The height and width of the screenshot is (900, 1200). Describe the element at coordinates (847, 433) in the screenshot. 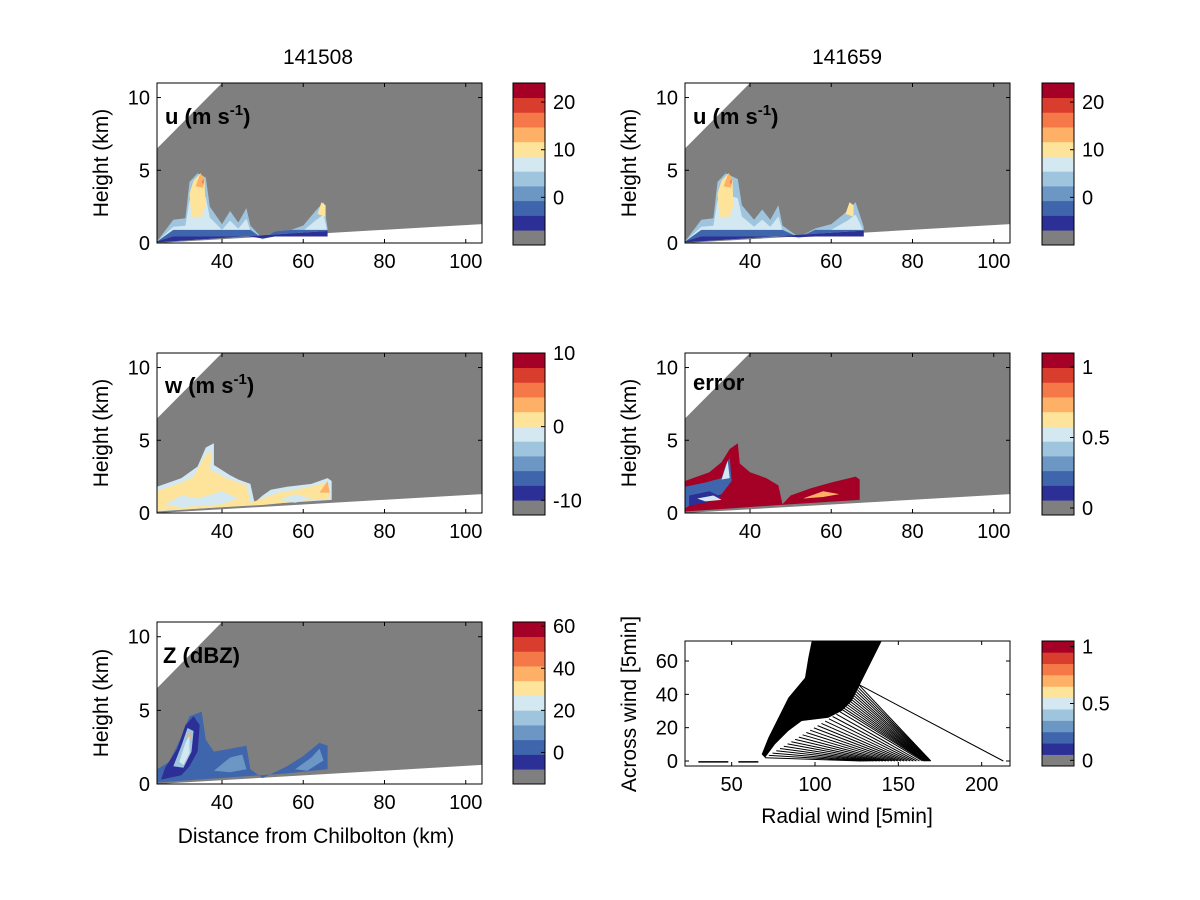

I see `axes-frame-p4` at that location.